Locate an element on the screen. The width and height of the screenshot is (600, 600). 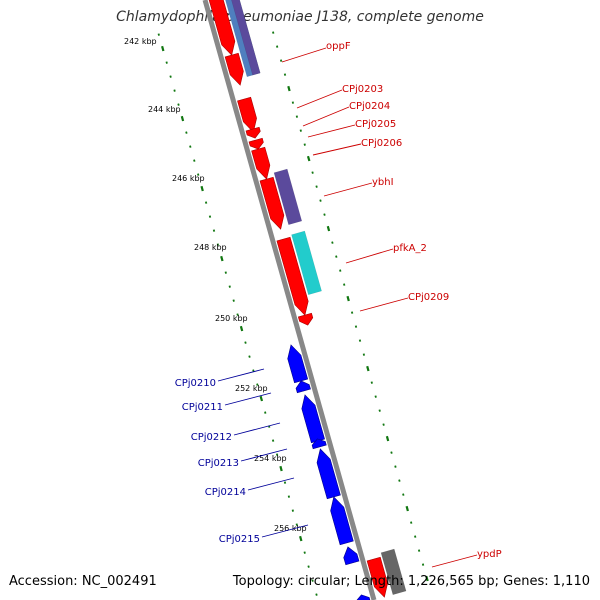
cog-block-pfka is located at coordinates (306, 263).